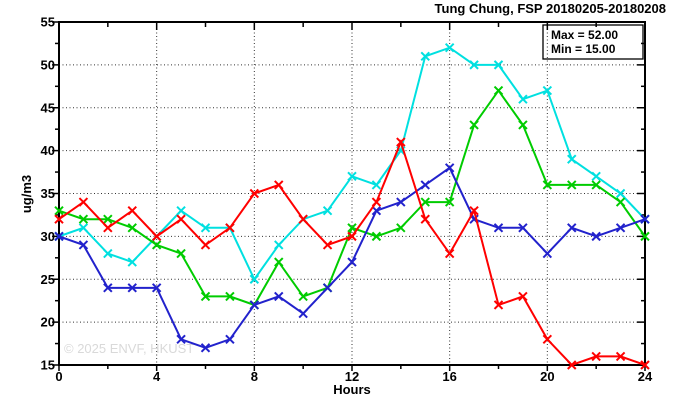  I want to click on y-tick-label: 55, so click(48, 22).